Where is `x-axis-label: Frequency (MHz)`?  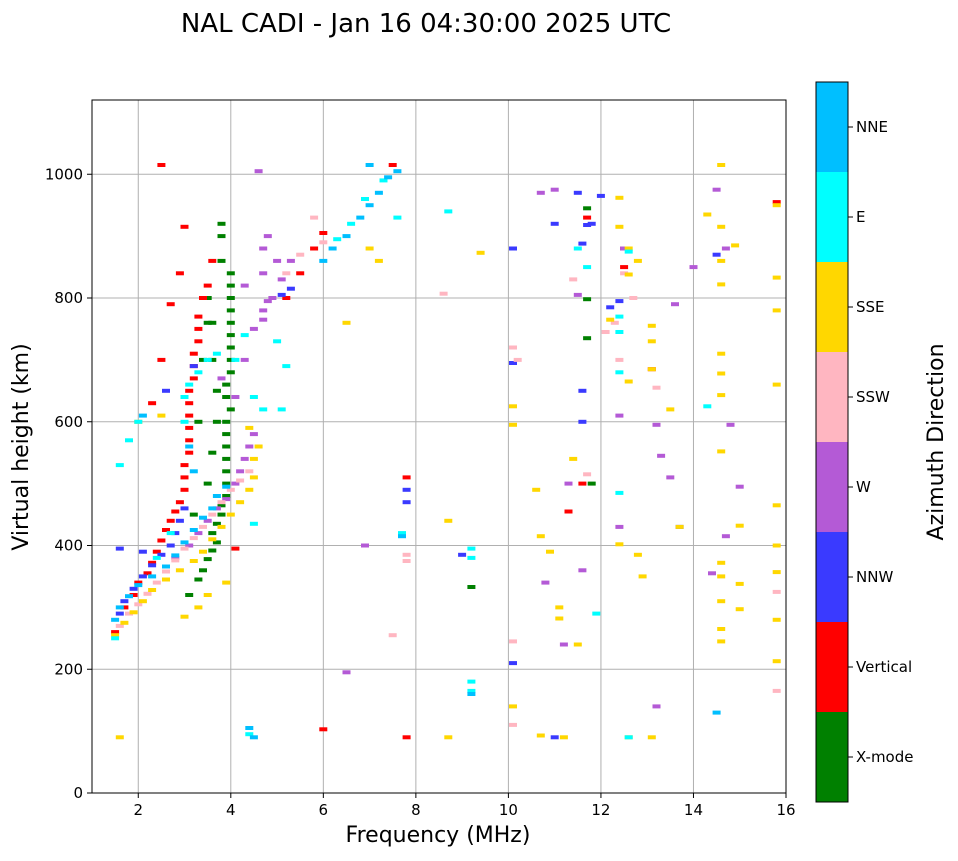
x-axis-label: Frequency (MHz) is located at coordinates (438, 835).